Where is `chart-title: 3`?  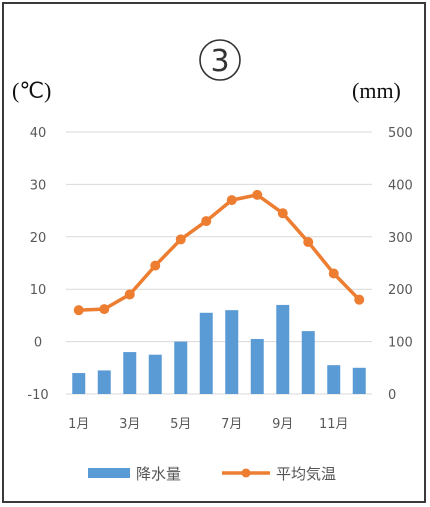
chart-title: 3 is located at coordinates (219, 61).